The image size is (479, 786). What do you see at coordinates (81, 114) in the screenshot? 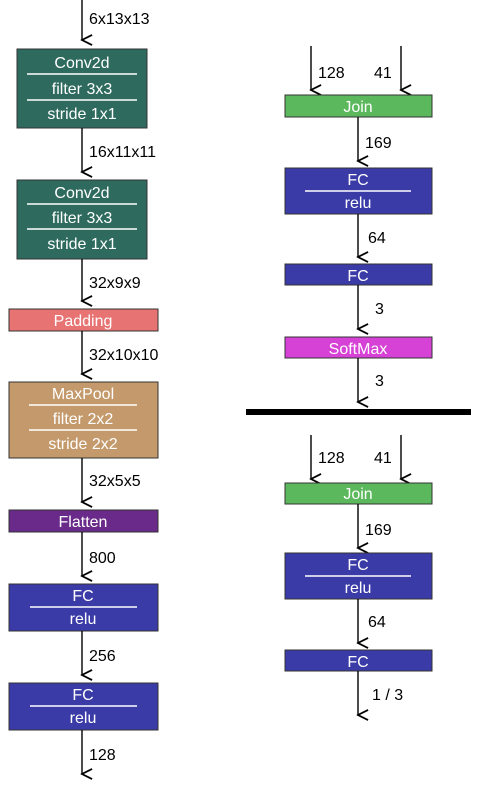
I see `conv2d-1-stride: stride 1x1` at bounding box center [81, 114].